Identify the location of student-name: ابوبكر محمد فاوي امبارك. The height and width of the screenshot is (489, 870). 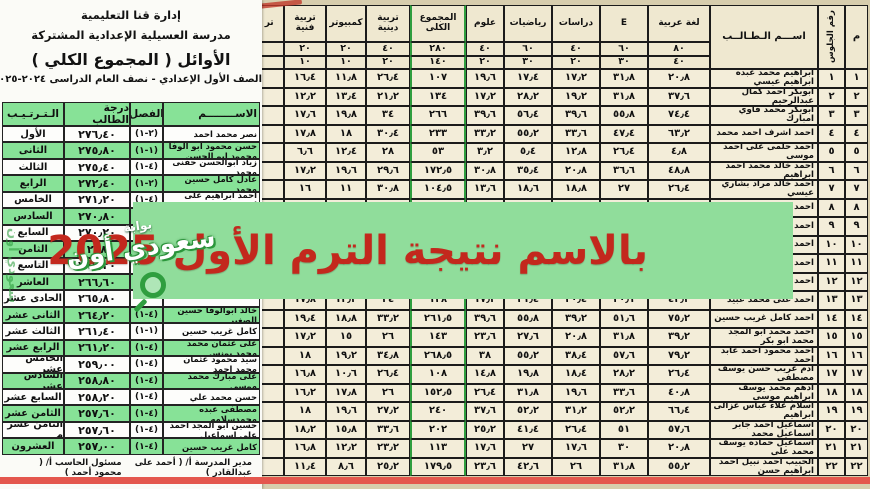
(764, 115).